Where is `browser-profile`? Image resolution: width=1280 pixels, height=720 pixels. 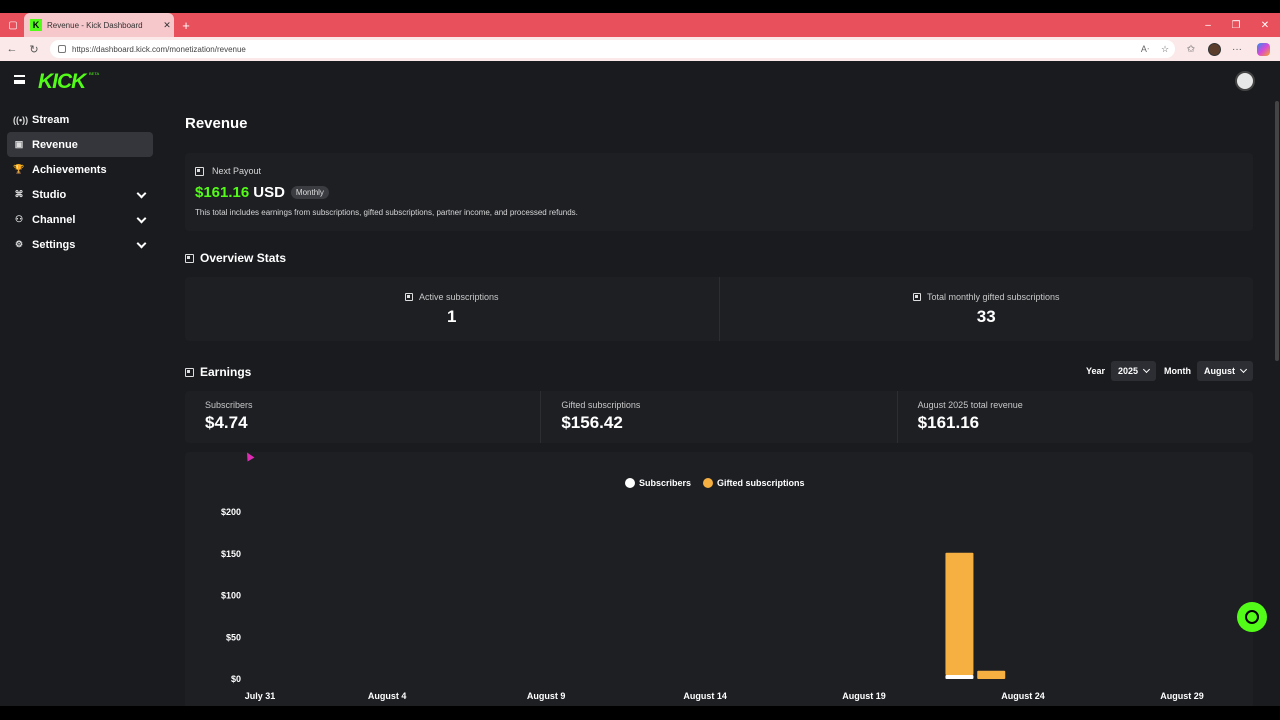
browser-profile is located at coordinates (1214, 49).